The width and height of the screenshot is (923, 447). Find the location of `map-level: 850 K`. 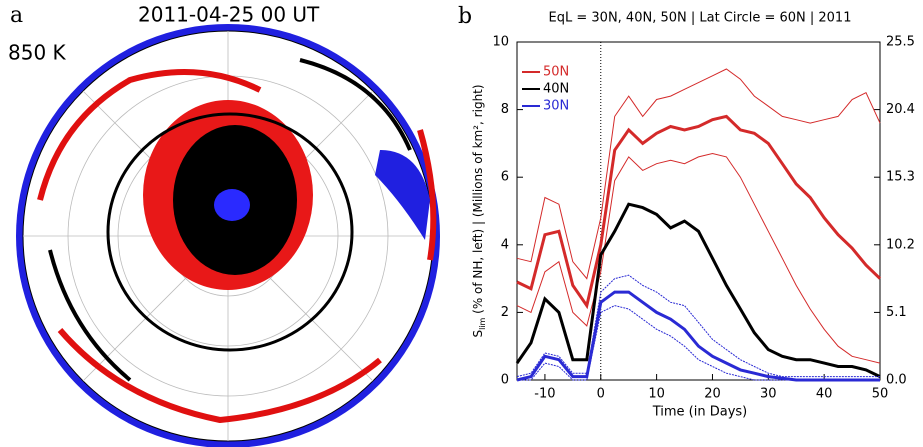

map-level: 850 K is located at coordinates (37, 53).